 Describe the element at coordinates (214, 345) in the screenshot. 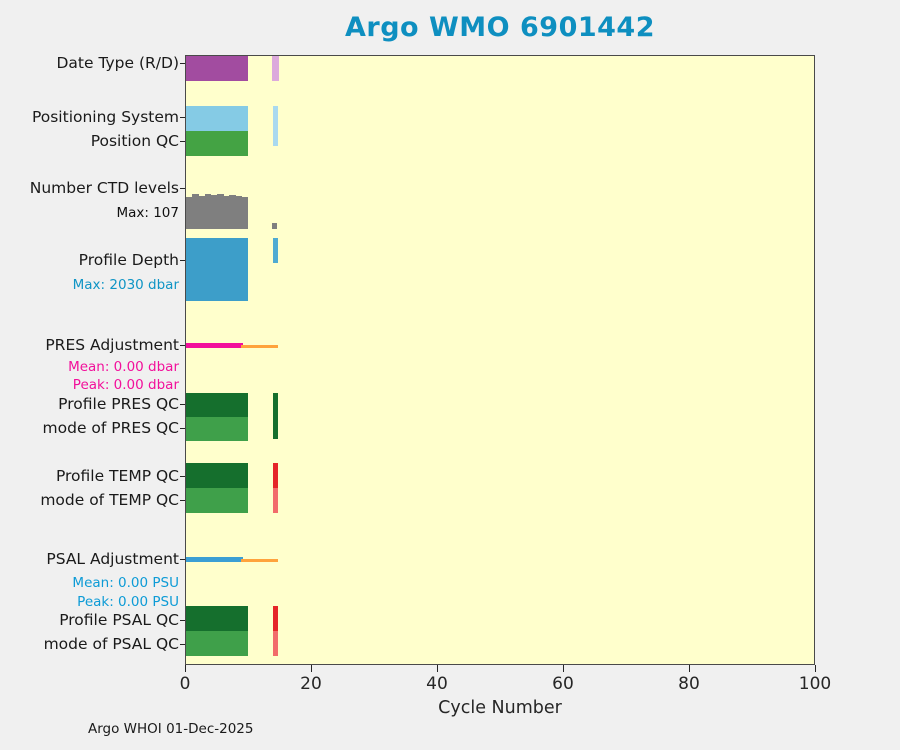

I see `pres-adjustment-line` at that location.